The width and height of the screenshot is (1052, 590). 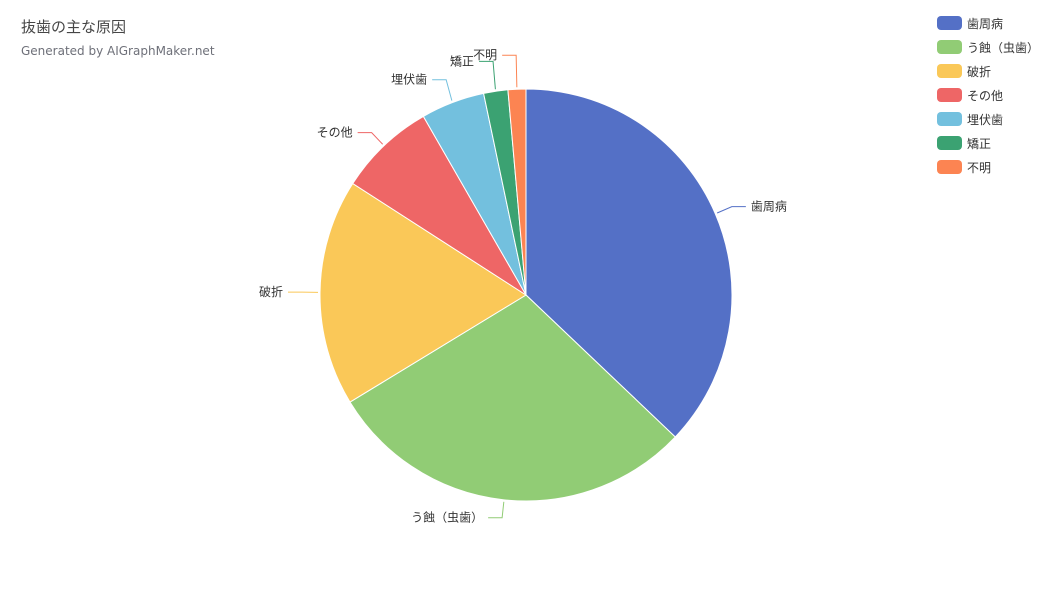 I want to click on legend-label: 埋伏歯, so click(x=985, y=119).